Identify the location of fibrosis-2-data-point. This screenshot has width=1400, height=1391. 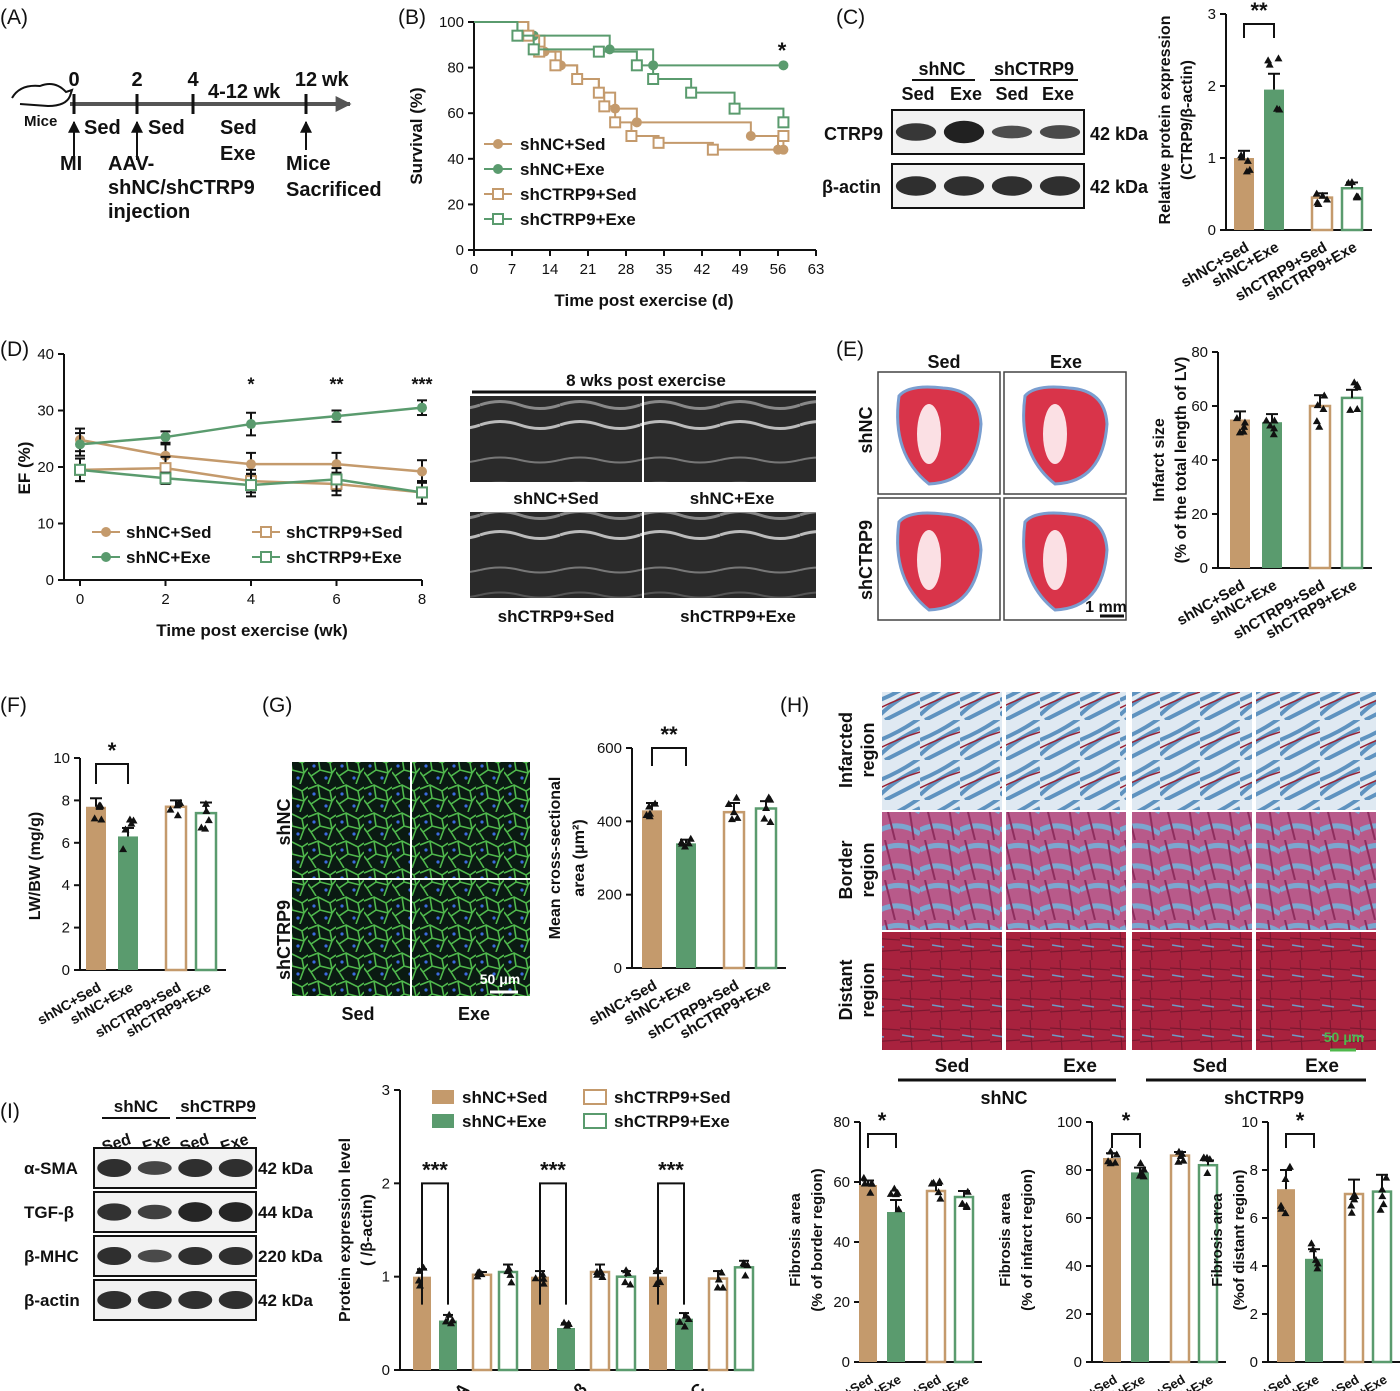
(1386, 1177).